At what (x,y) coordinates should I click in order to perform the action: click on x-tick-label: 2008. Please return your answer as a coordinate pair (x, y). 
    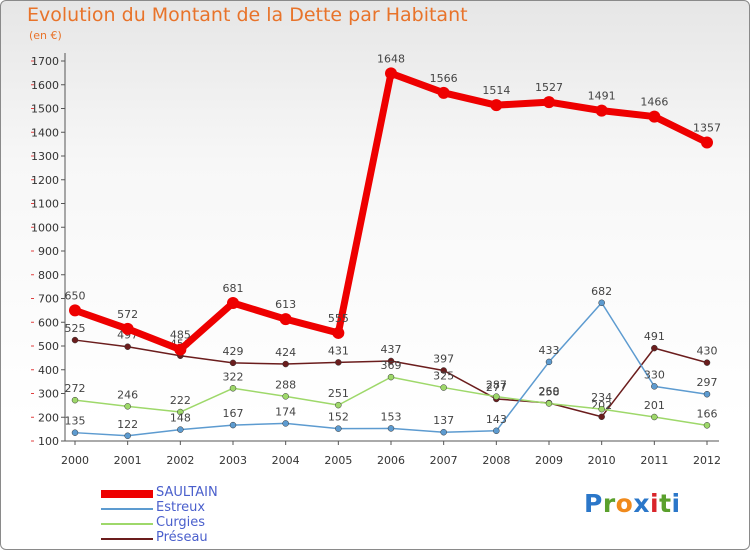
    Looking at the image, I should click on (496, 460).